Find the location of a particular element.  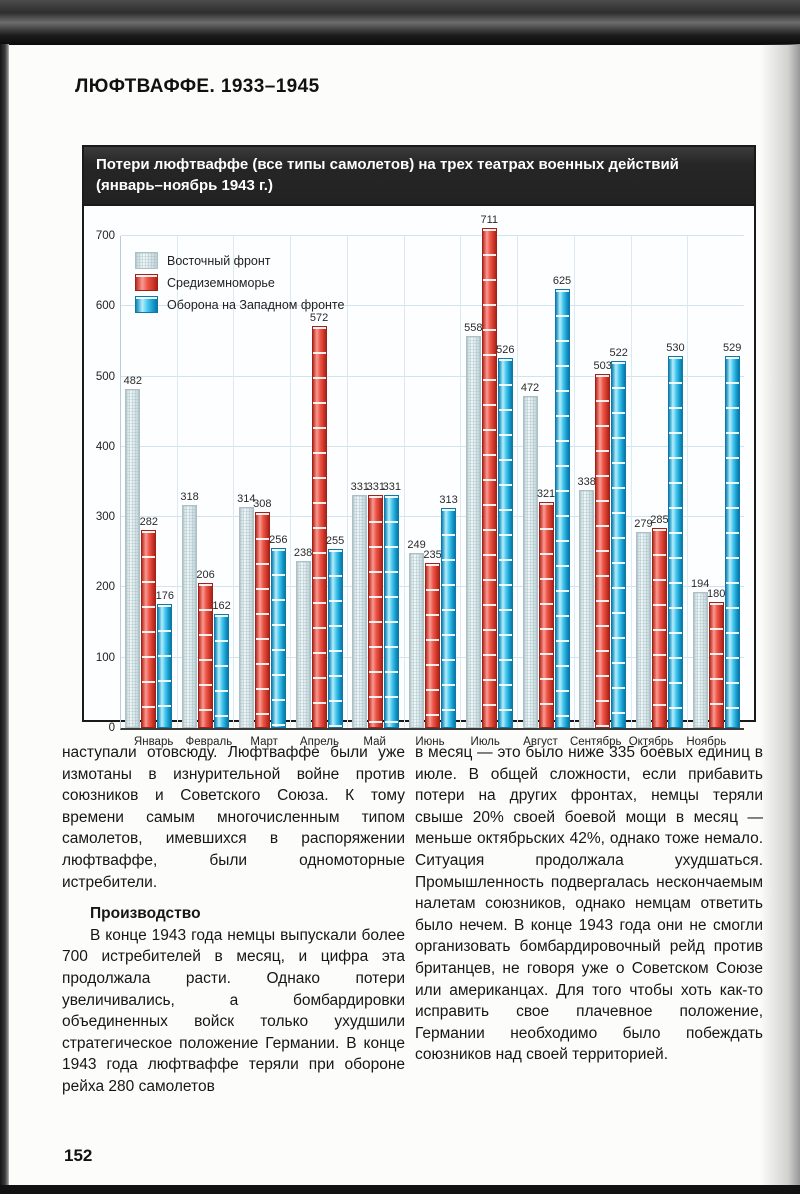

bar-wrap: 522 is located at coordinates (619, 537).